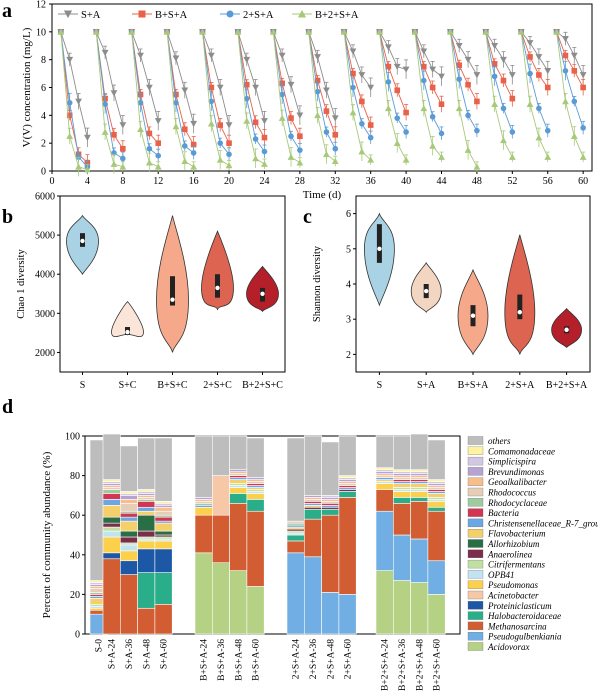 The width and height of the screenshot is (598, 700). Describe the element at coordinates (111, 520) in the screenshot. I see `bar-segment-Allorhizobium` at that location.